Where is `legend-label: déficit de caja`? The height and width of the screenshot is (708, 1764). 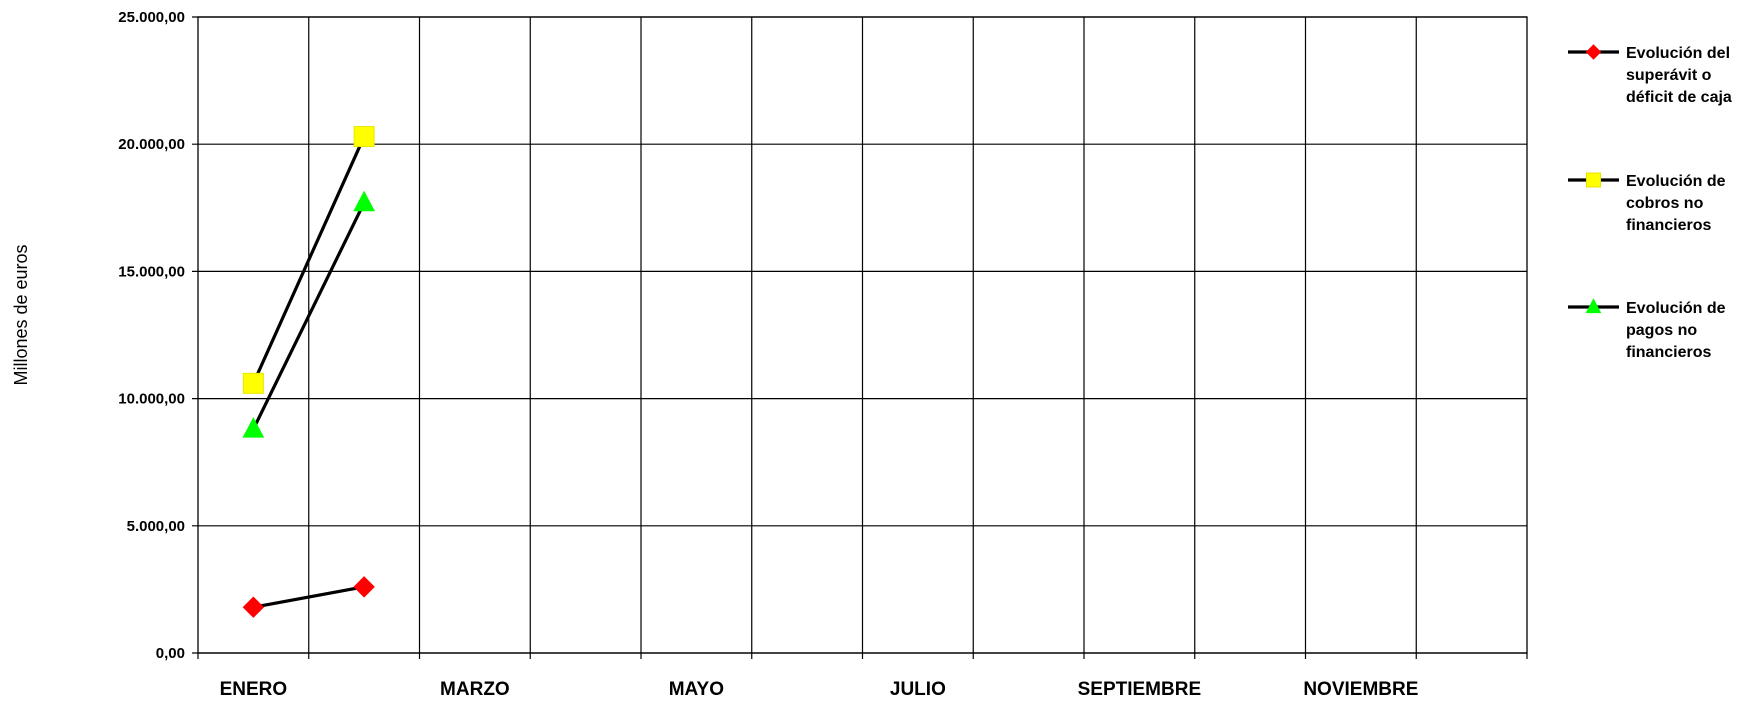 legend-label: déficit de caja is located at coordinates (1679, 97).